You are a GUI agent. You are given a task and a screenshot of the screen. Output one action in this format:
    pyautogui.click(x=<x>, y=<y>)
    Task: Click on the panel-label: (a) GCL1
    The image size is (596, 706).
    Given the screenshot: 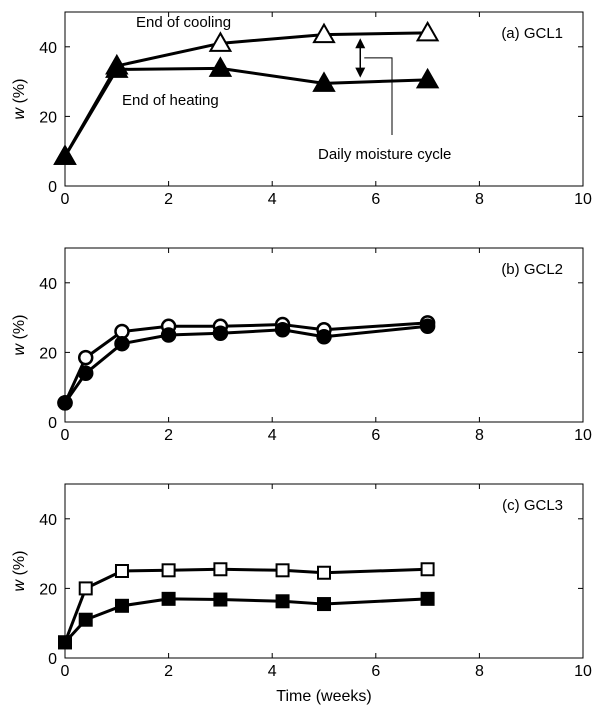 What is the action you would take?
    pyautogui.click(x=532, y=33)
    